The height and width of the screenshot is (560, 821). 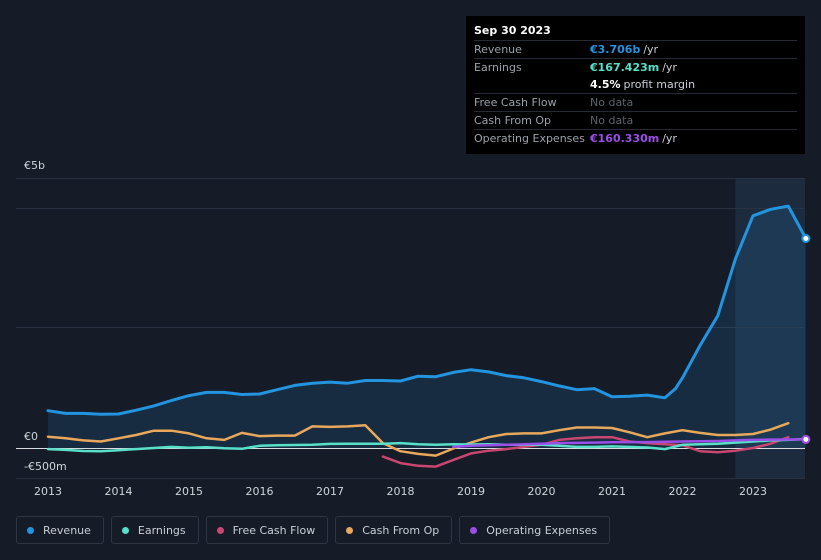 I want to click on tooltip-cfo-value: No data, so click(x=612, y=120).